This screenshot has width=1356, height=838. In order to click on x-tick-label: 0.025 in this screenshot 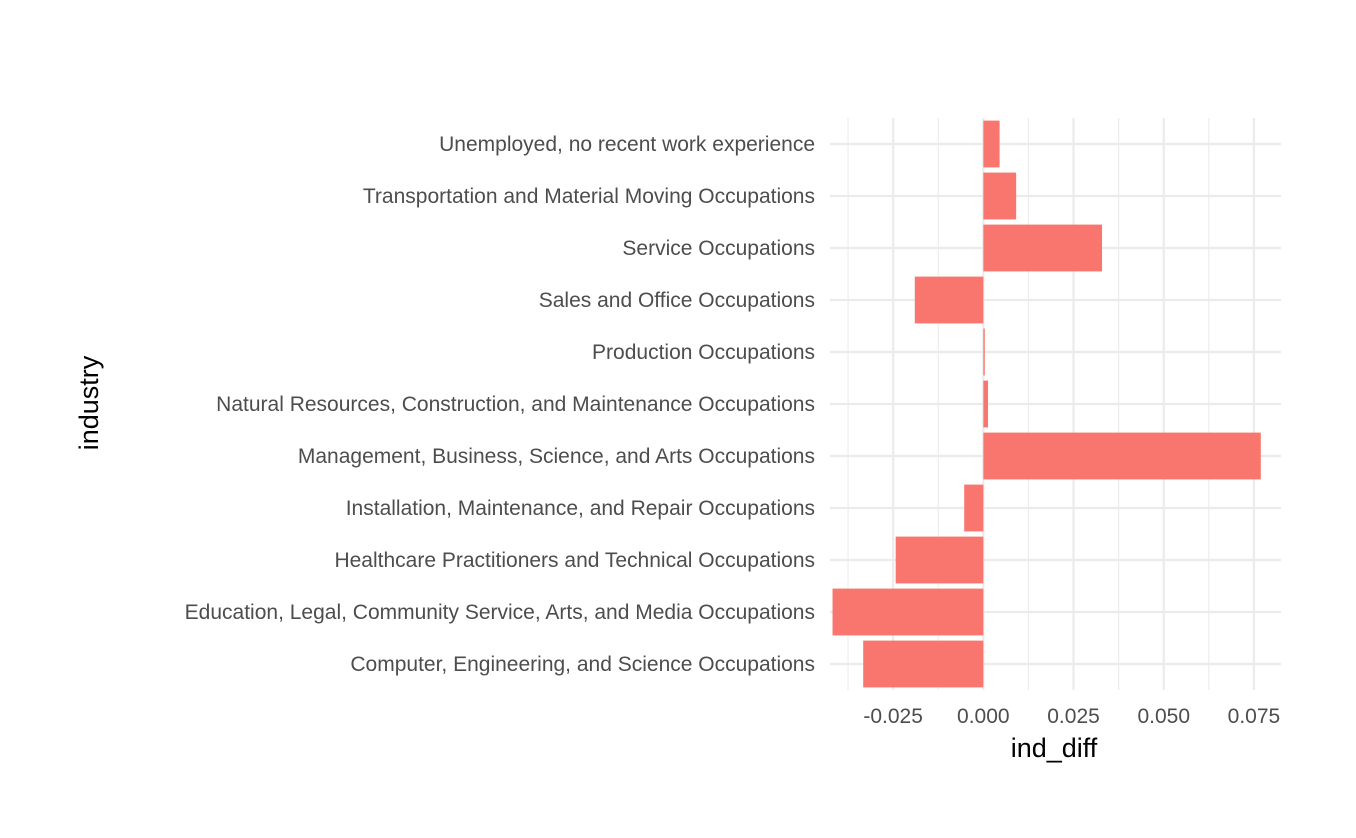, I will do `click(1073, 716)`.